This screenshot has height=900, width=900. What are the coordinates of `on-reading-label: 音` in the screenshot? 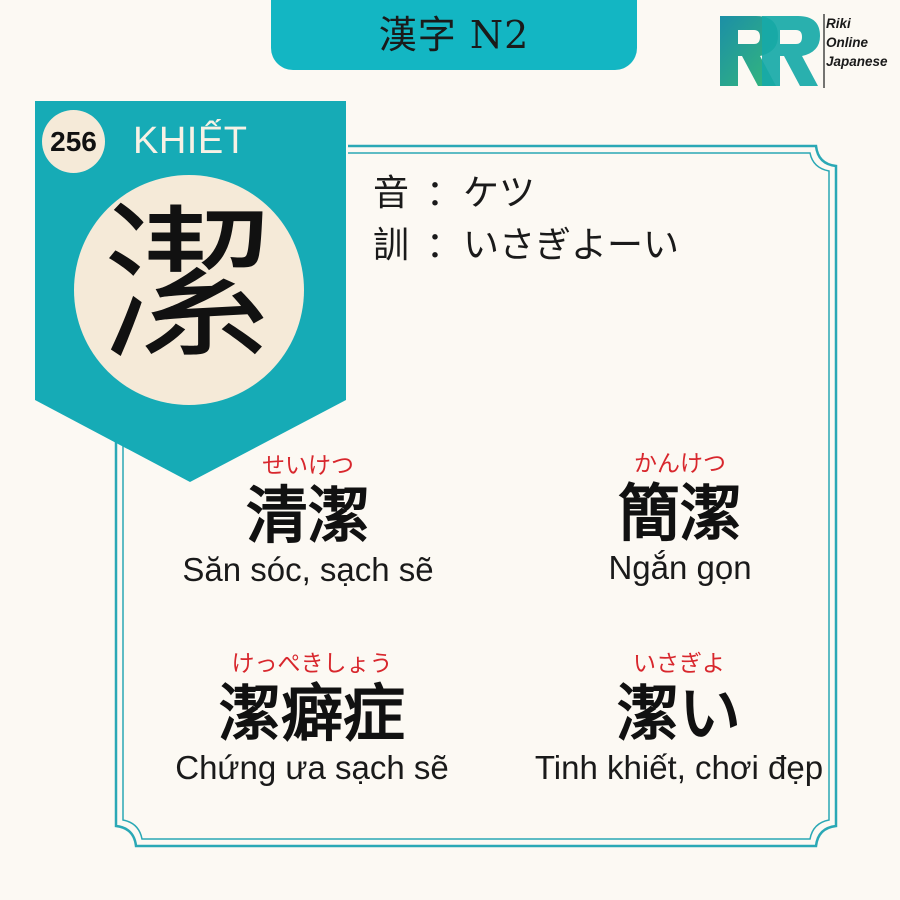 It's located at (391, 193).